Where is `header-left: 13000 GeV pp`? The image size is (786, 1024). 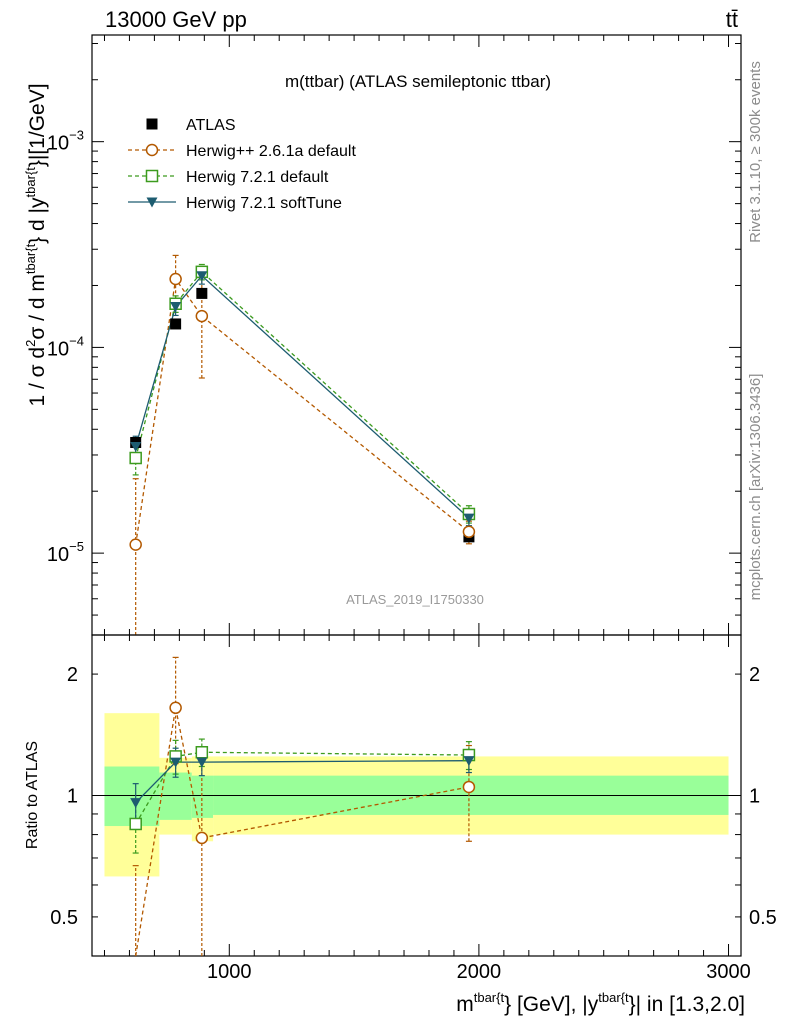
header-left: 13000 GeV pp is located at coordinates (176, 19).